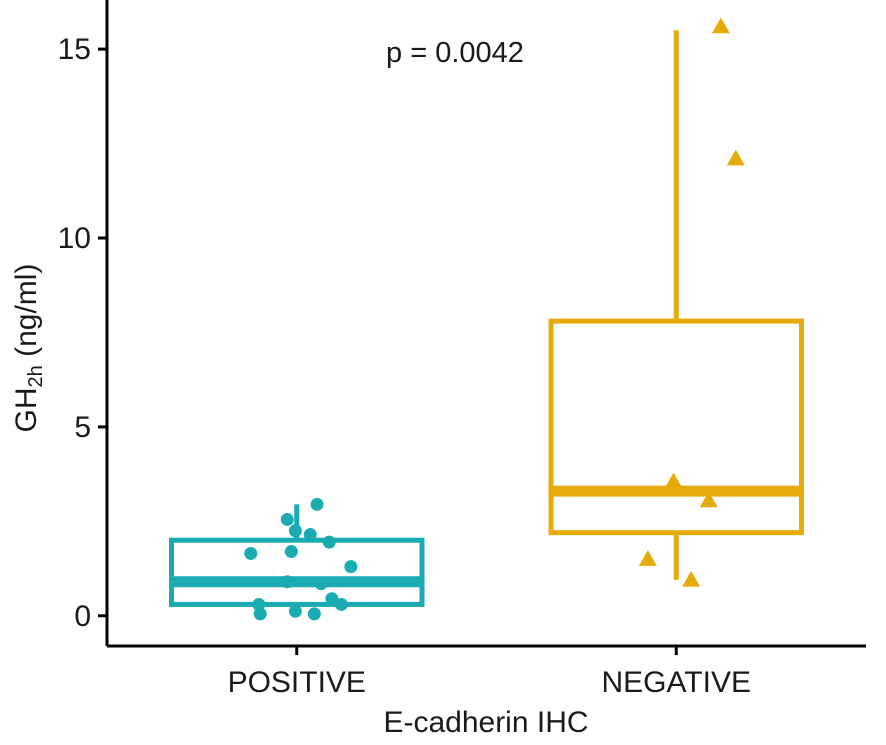  I want to click on x-axis-title: E-cadherin IHC, so click(485, 722).